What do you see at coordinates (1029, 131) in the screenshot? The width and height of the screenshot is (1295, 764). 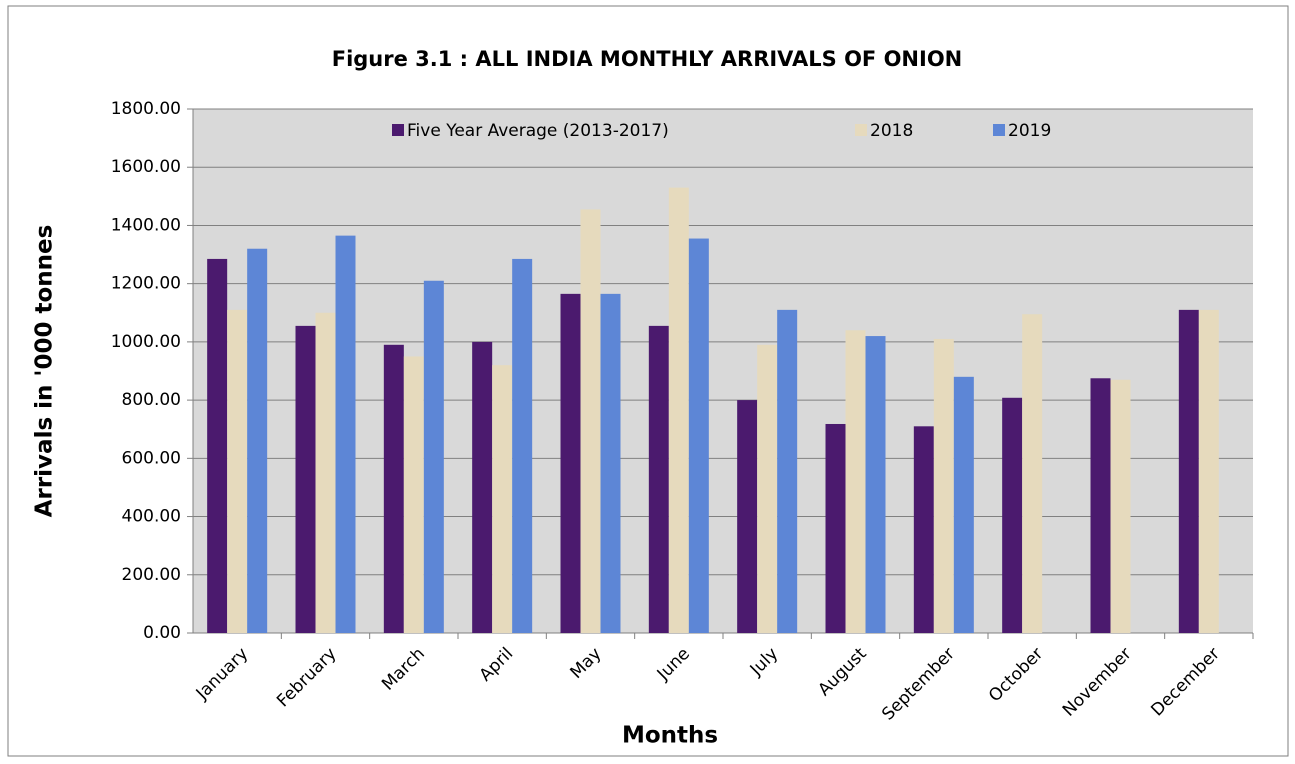 I see `legend-label: 2019` at bounding box center [1029, 131].